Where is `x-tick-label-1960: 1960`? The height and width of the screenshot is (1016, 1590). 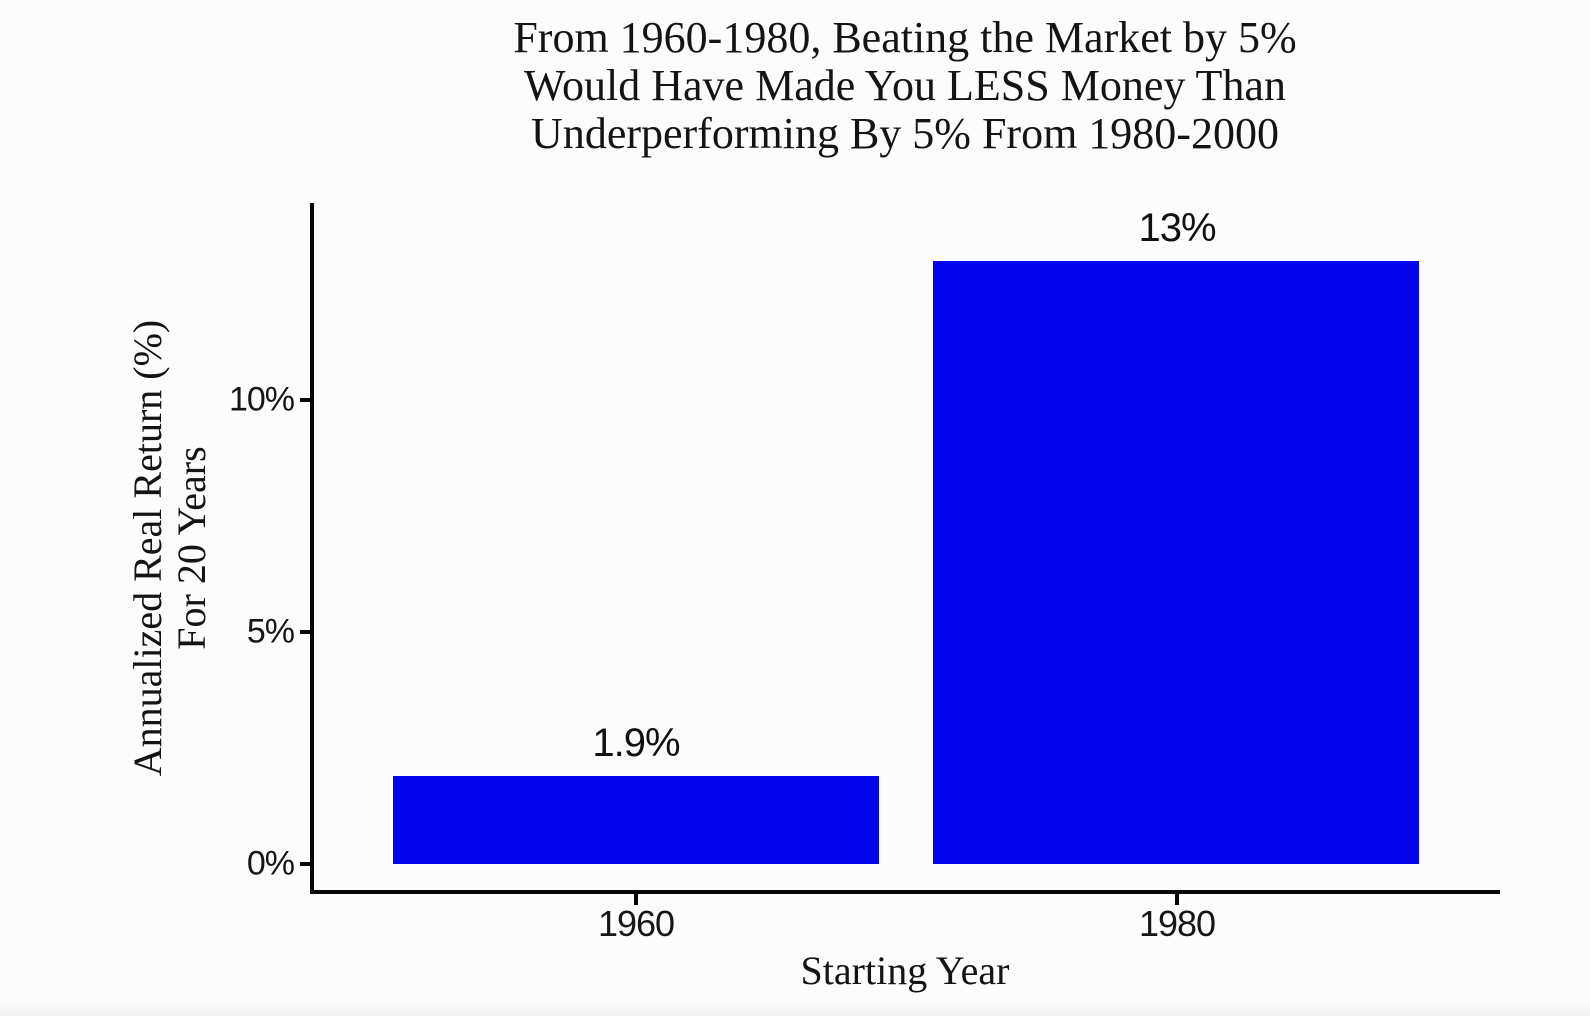 x-tick-label-1960: 1960 is located at coordinates (636, 923).